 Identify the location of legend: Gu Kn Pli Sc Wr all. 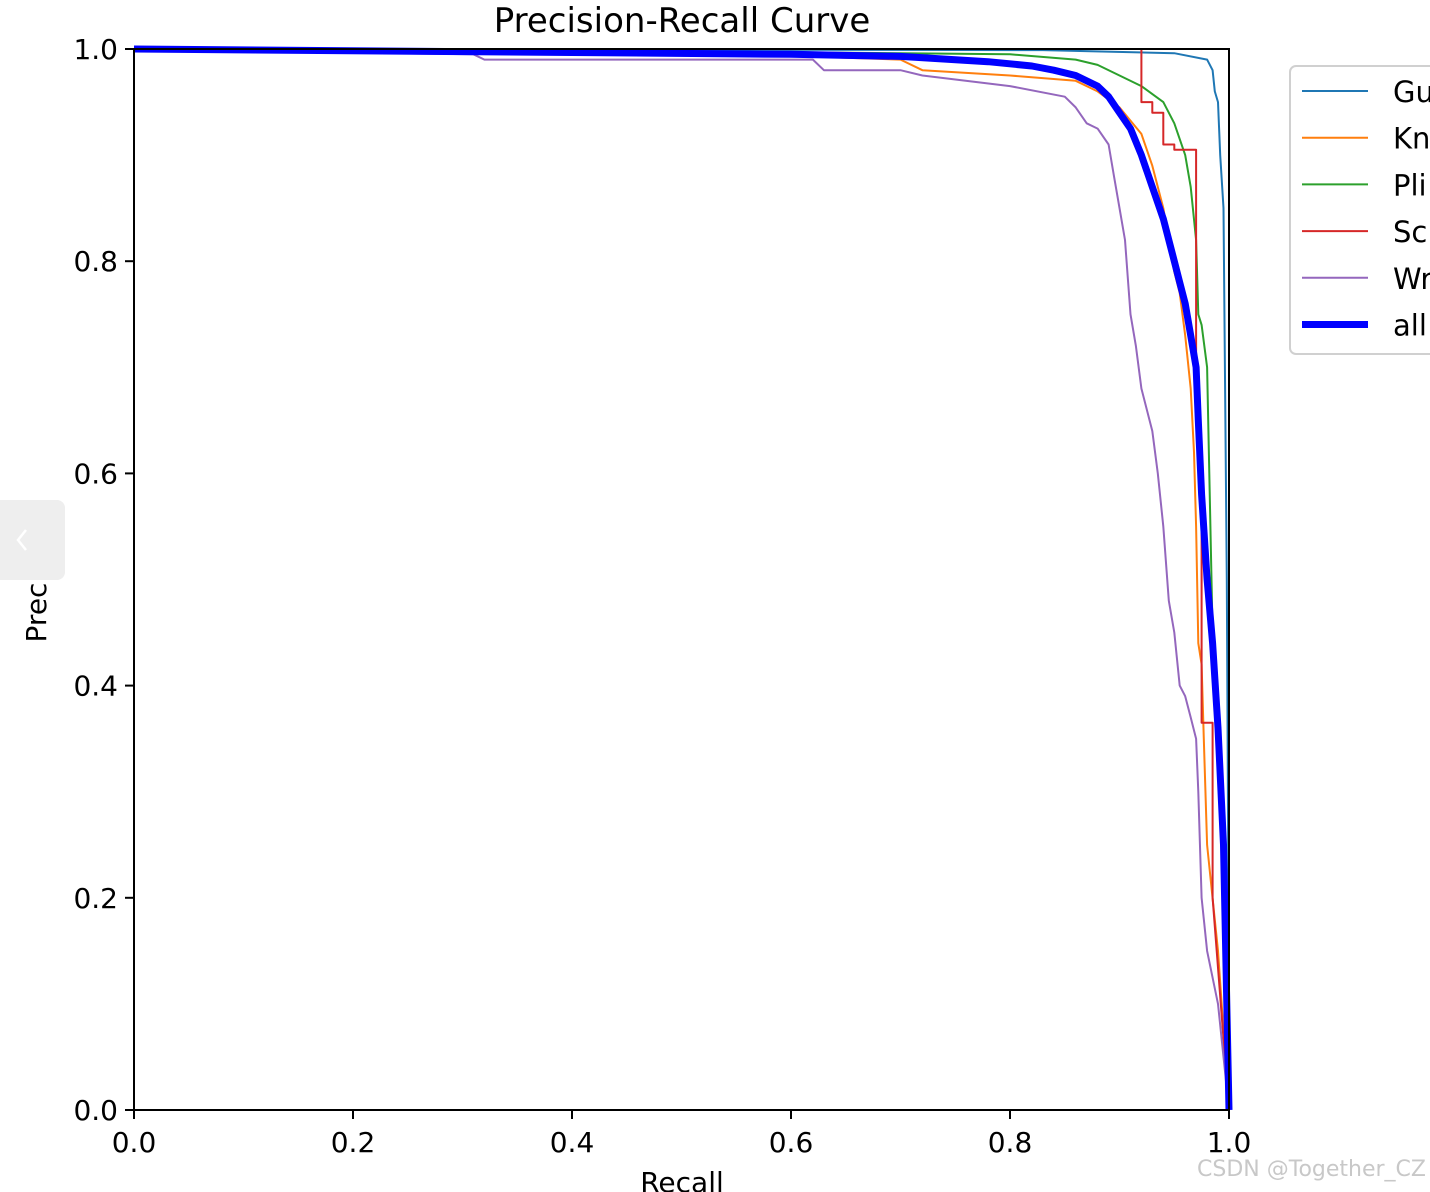
(1359, 210).